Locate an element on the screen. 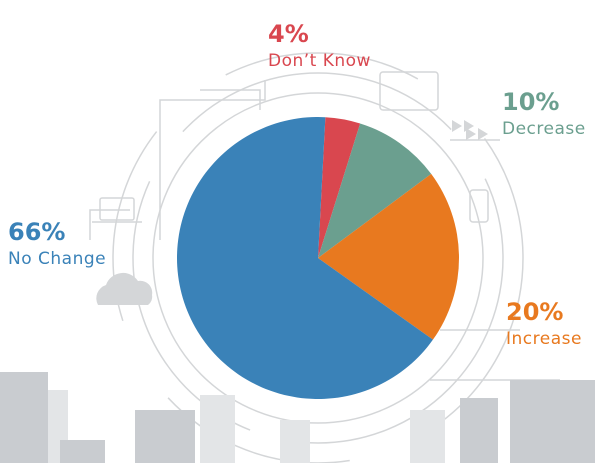 This screenshot has width=606, height=463. slice-category-label: Decrease is located at coordinates (544, 129).